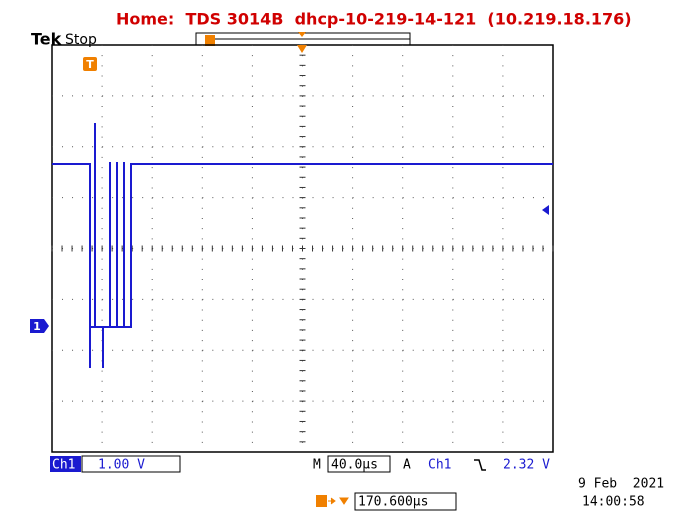 This screenshot has width=690, height=530. I want to click on trigger-marker: T, so click(90, 64).